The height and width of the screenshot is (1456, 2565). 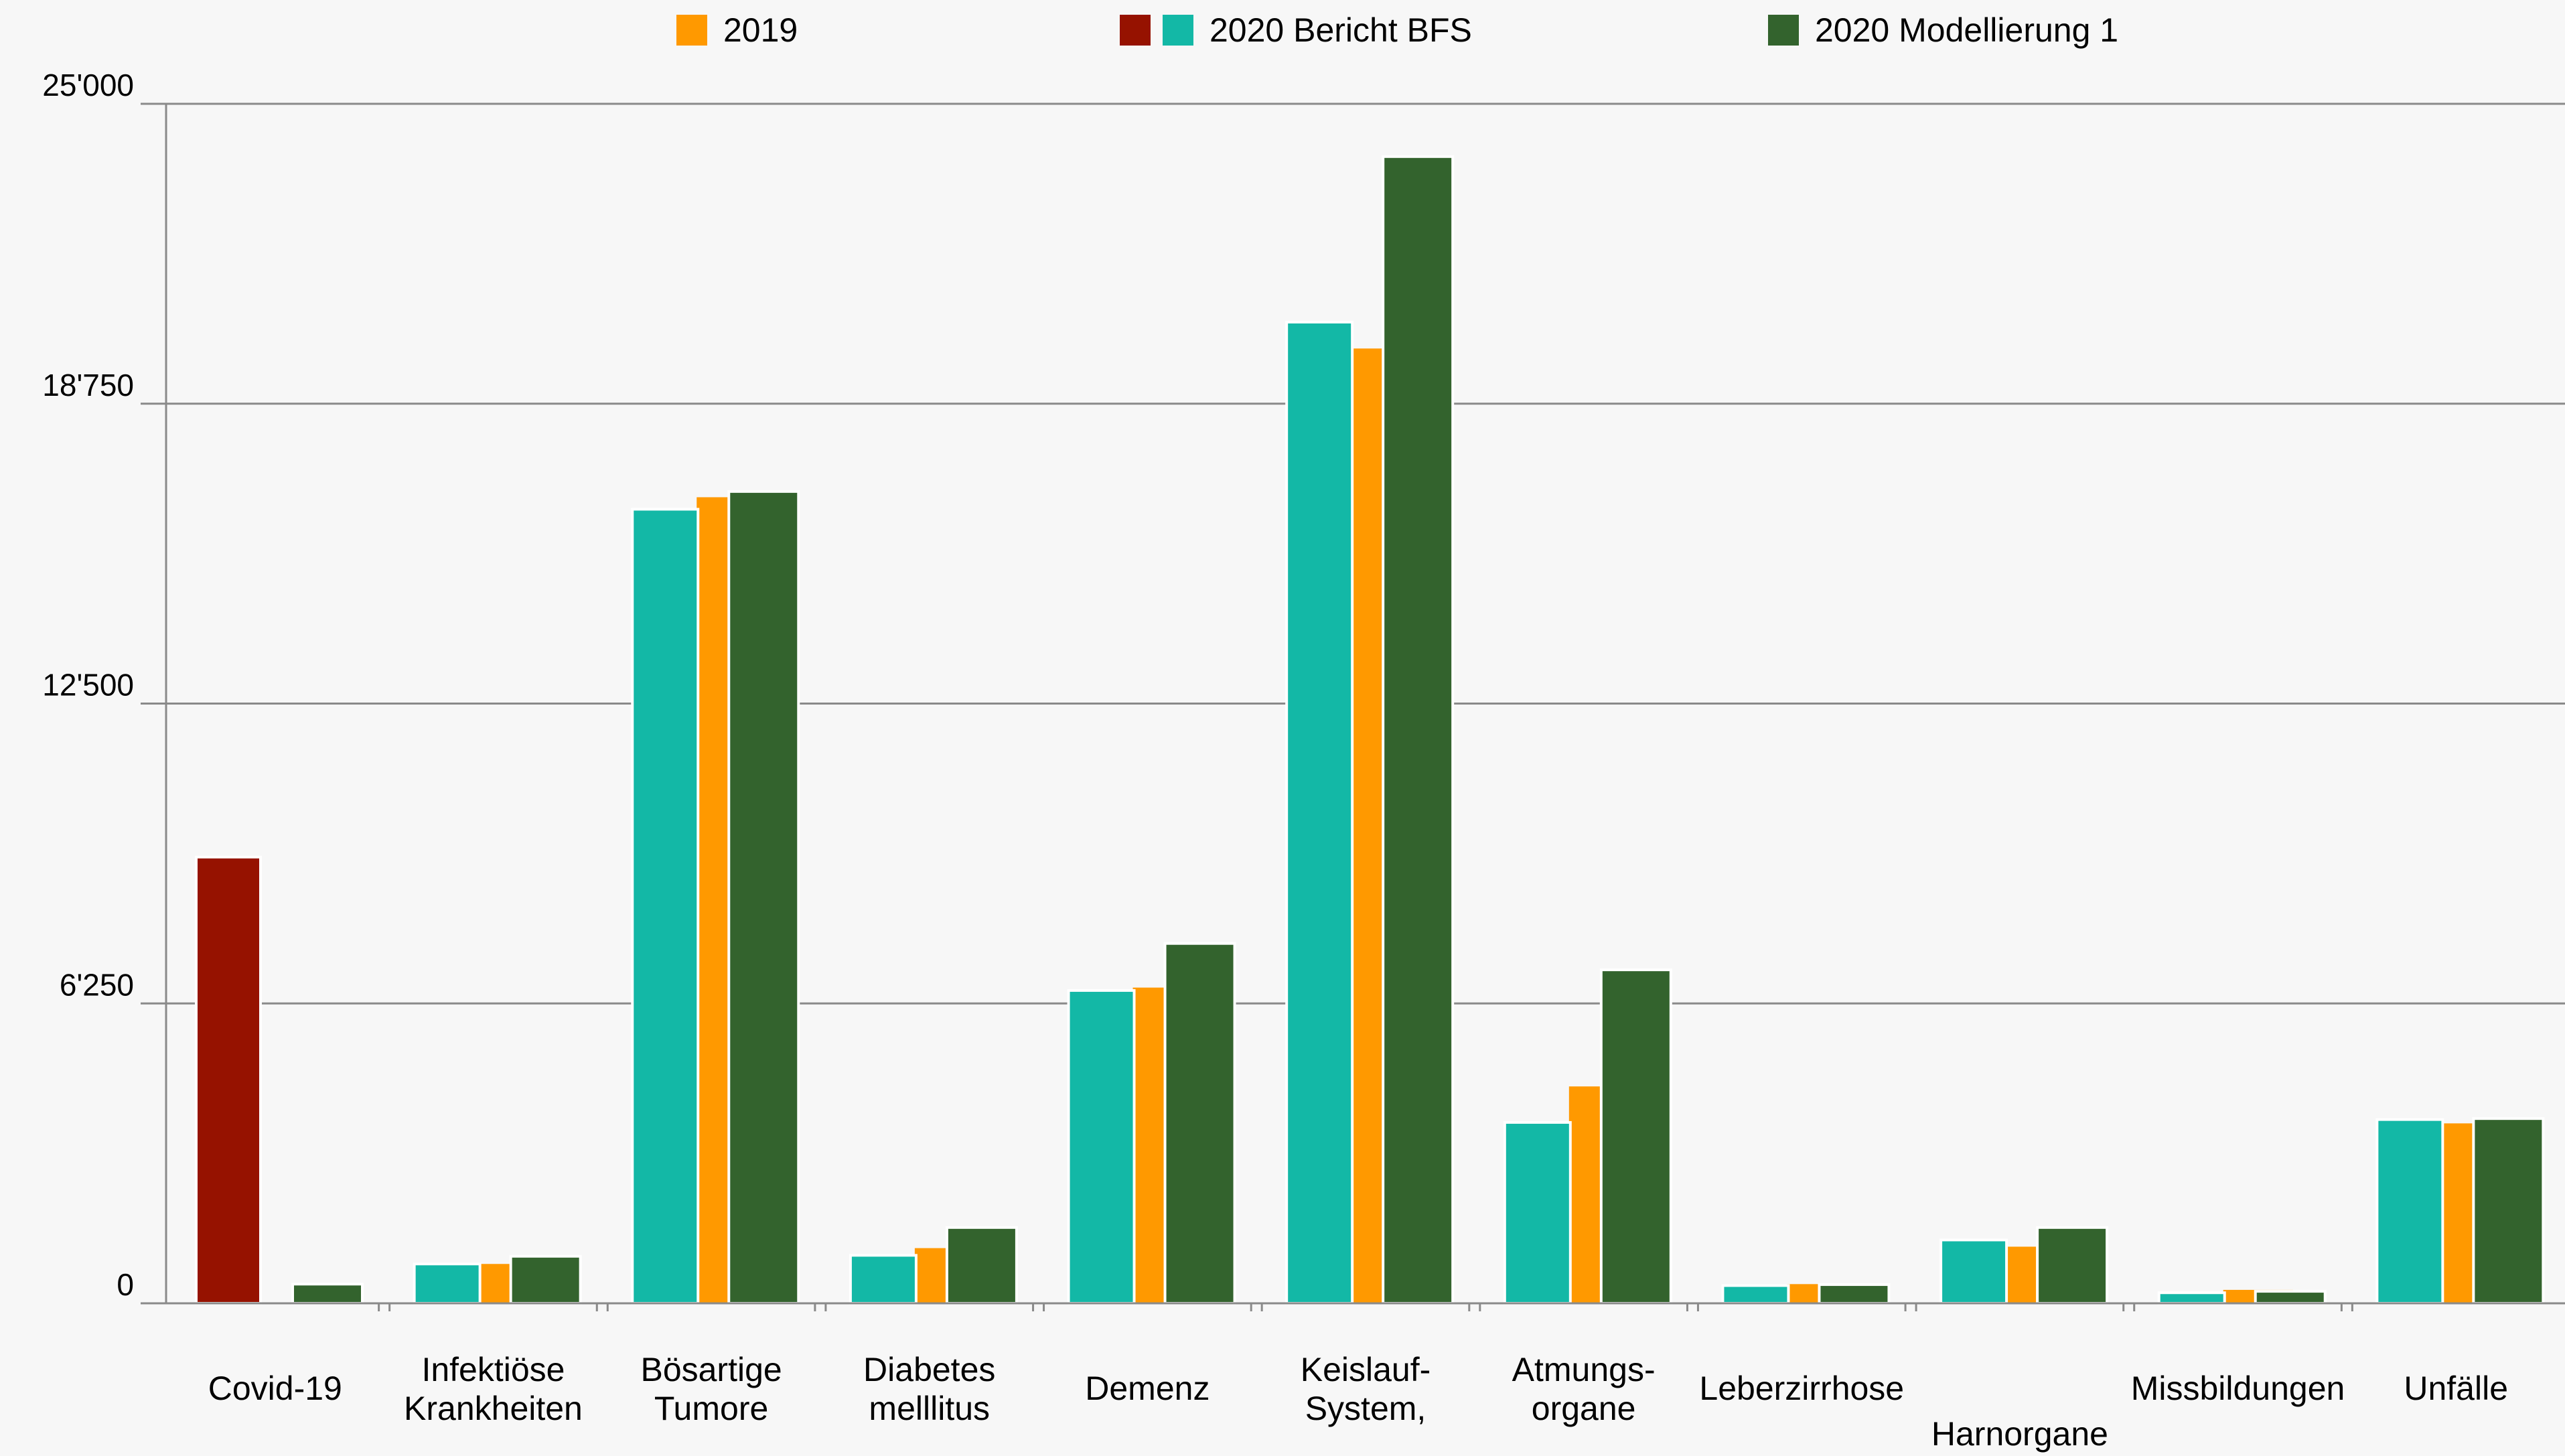 I want to click on legend-label: 2020 Modellierung 1, so click(x=1966, y=30).